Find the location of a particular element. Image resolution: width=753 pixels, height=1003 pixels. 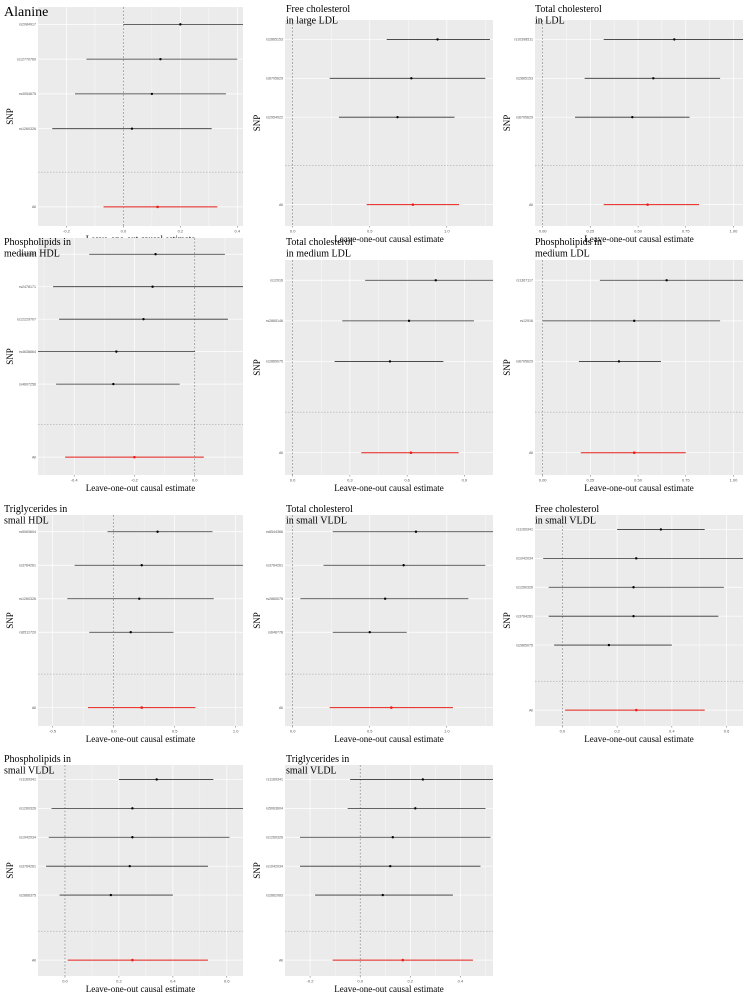

x-tick-label: 0.2 is located at coordinates (411, 981).